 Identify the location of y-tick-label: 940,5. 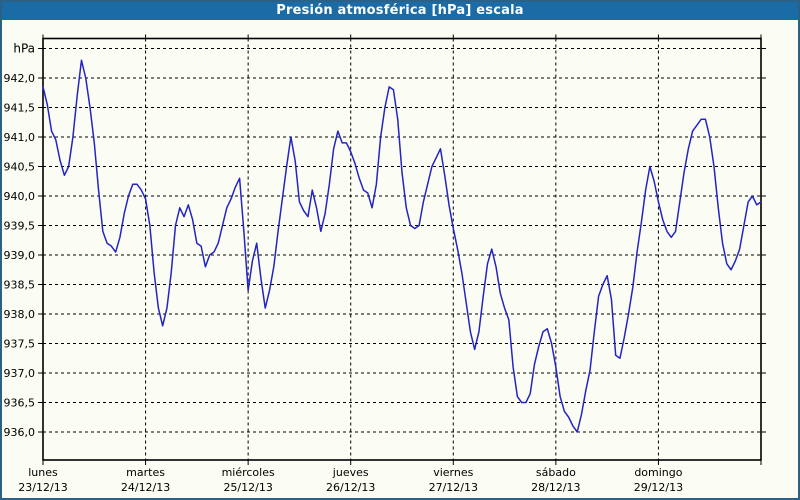
(20, 167).